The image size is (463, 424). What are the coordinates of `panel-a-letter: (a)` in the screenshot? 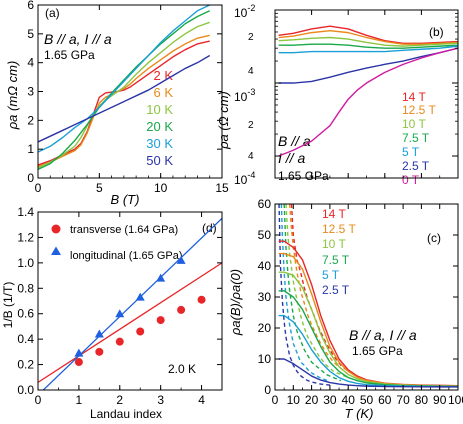 It's located at (52, 13).